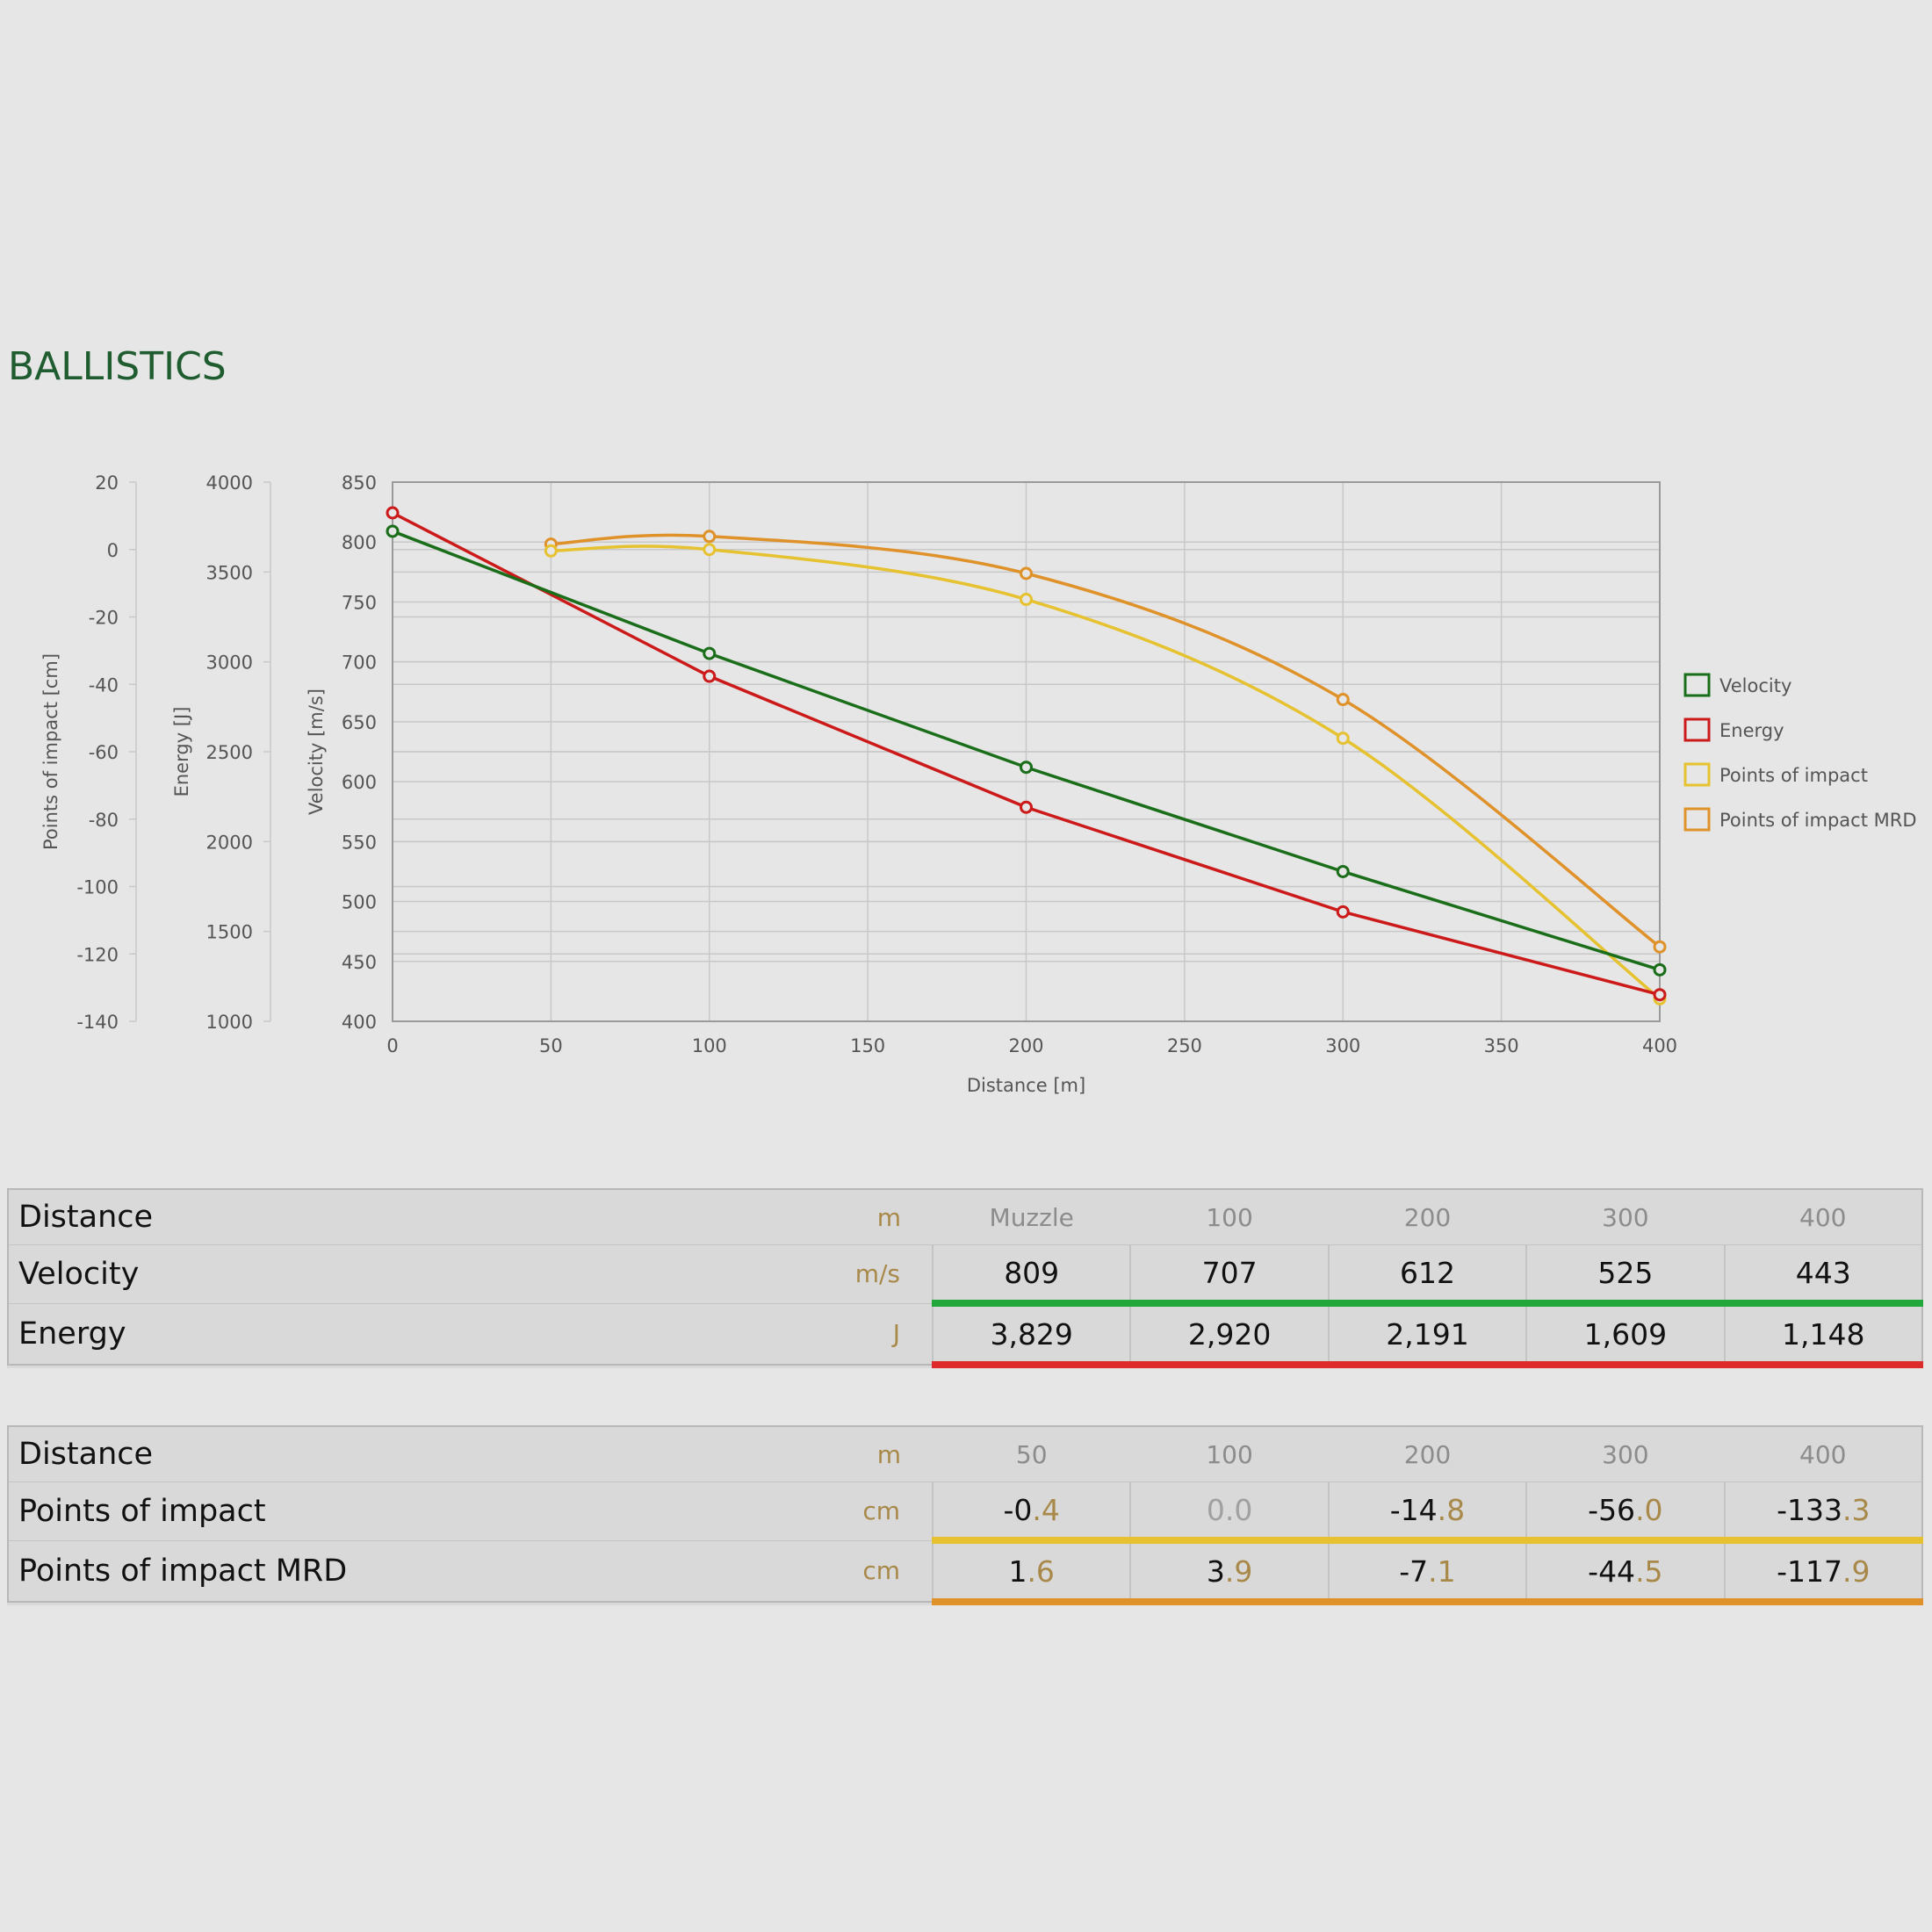 Image resolution: width=1932 pixels, height=1932 pixels. I want to click on energy-axis-label: Energy [J], so click(182, 752).